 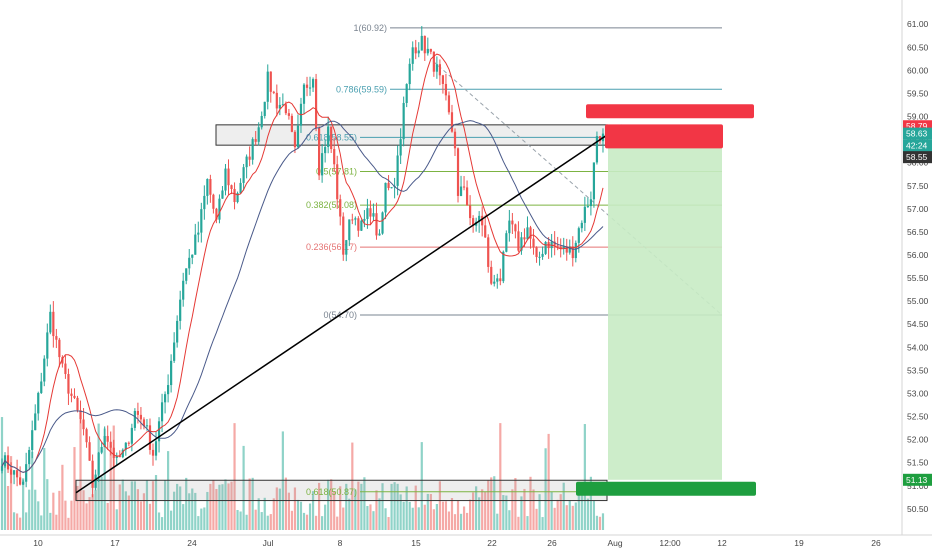 I want to click on fib-level-label: 0.236(56.17), so click(x=331, y=247).